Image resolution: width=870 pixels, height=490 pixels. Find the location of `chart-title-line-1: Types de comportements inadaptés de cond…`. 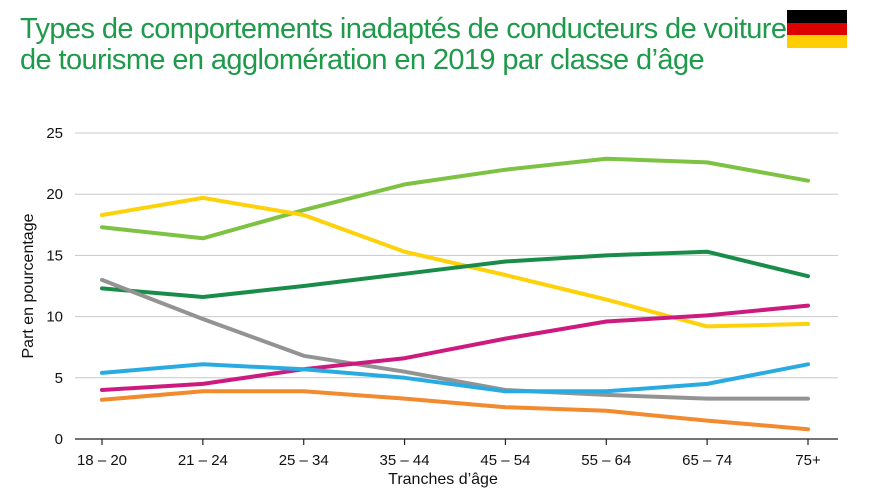

chart-title-line-1: Types de comportements inadaptés de cond… is located at coordinates (410, 29).